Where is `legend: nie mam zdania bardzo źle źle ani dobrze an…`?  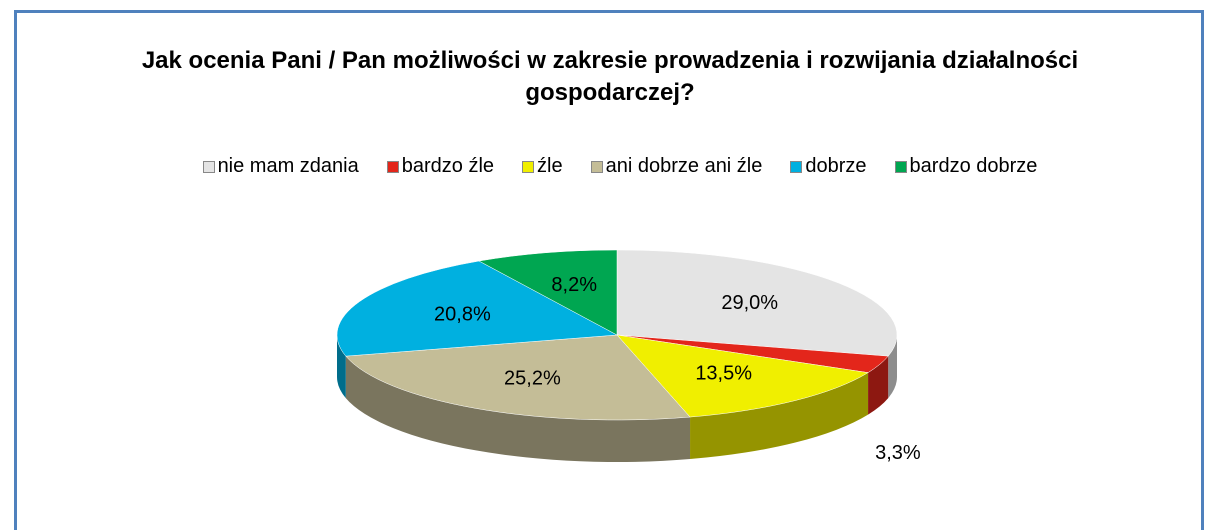 legend: nie mam zdania bardzo źle źle ani dobrze an… is located at coordinates (605, 166).